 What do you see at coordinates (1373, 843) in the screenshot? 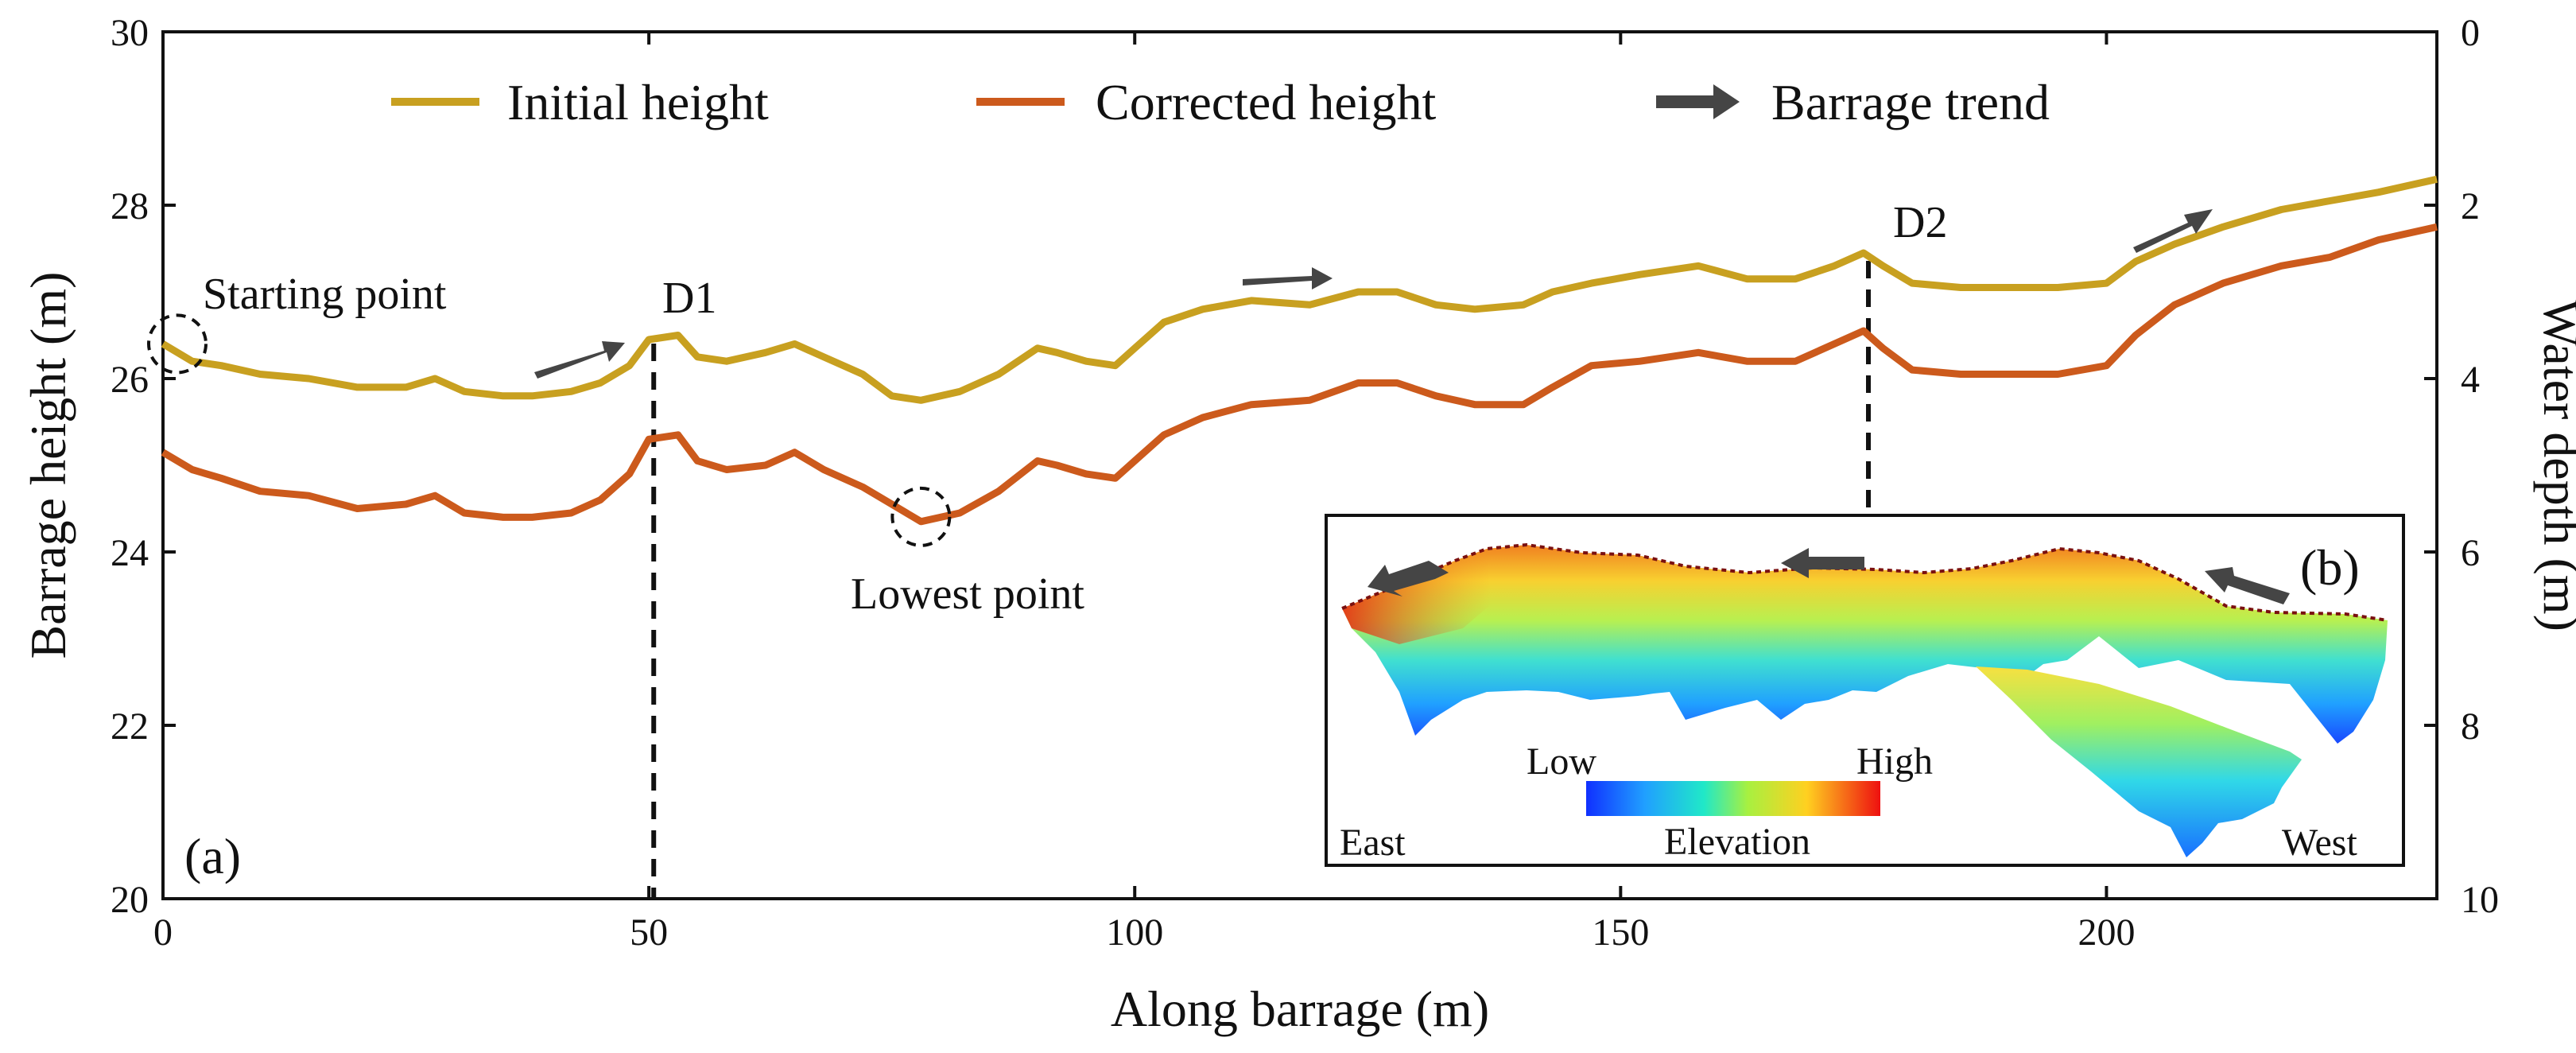
I see `inset-east-label: East` at bounding box center [1373, 843].